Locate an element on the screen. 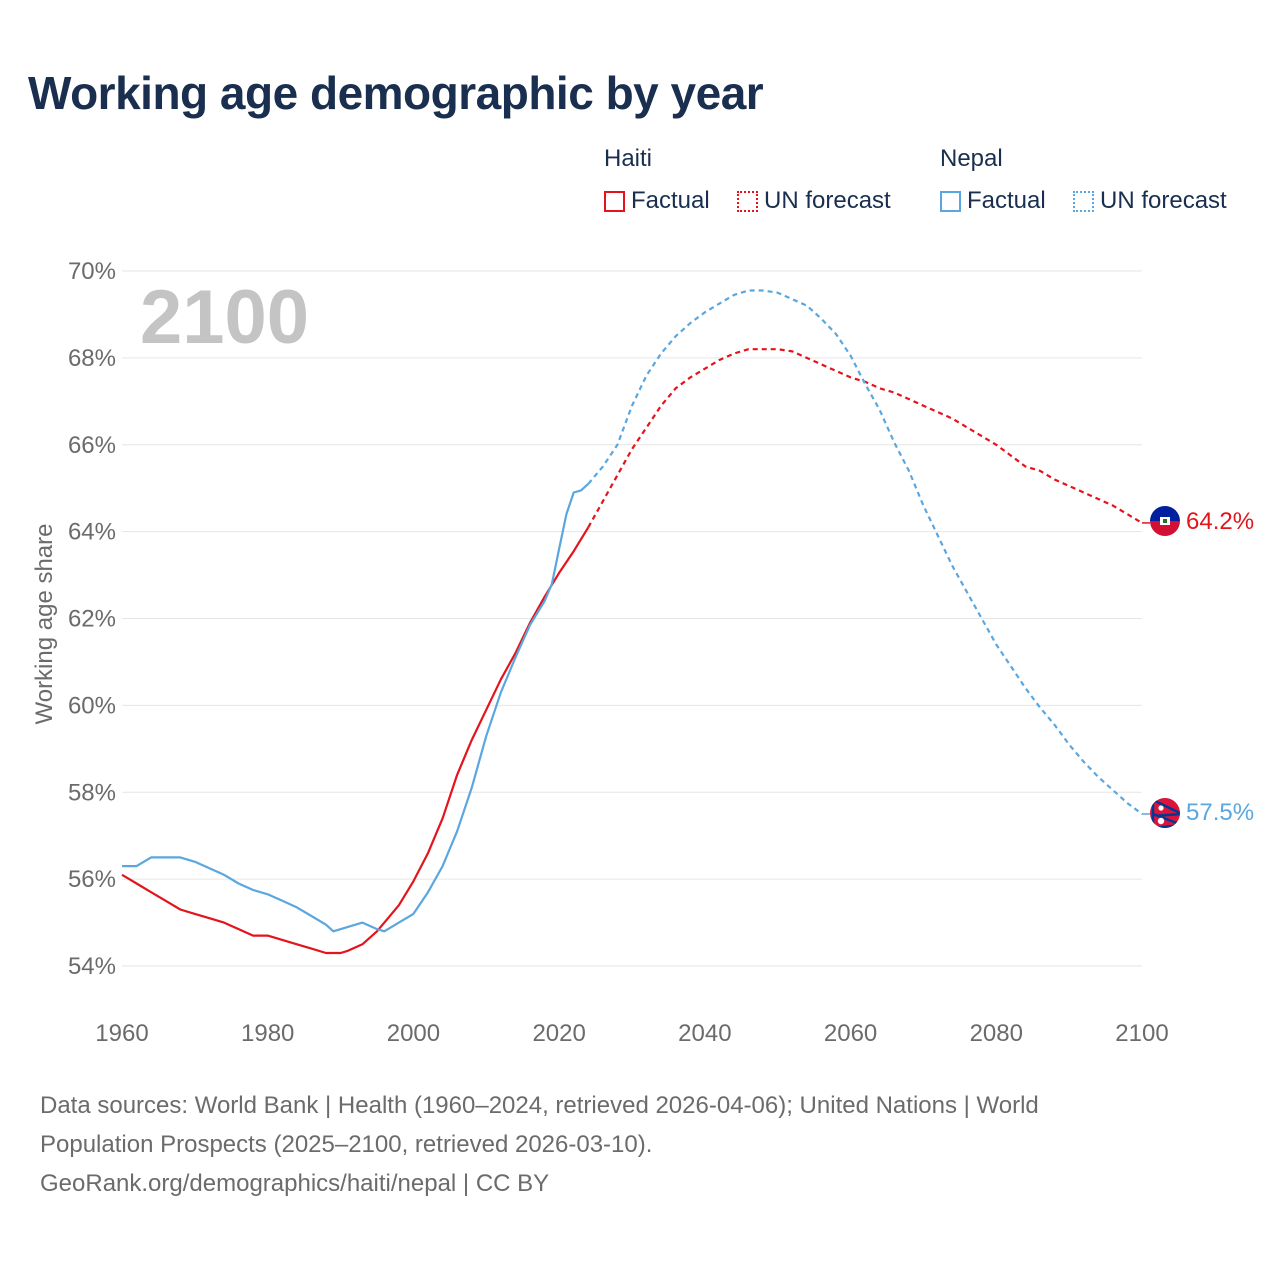  chart-title: Working age demographic by year is located at coordinates (396, 93).